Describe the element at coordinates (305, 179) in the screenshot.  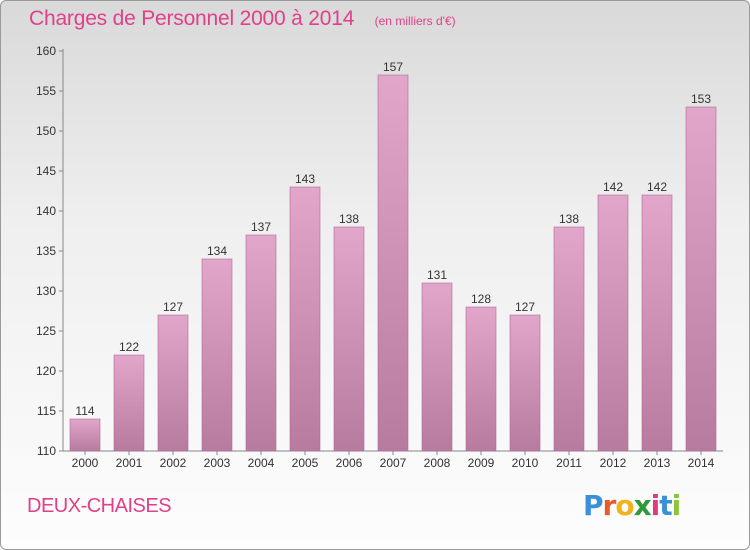
I see `data-label: 143` at that location.